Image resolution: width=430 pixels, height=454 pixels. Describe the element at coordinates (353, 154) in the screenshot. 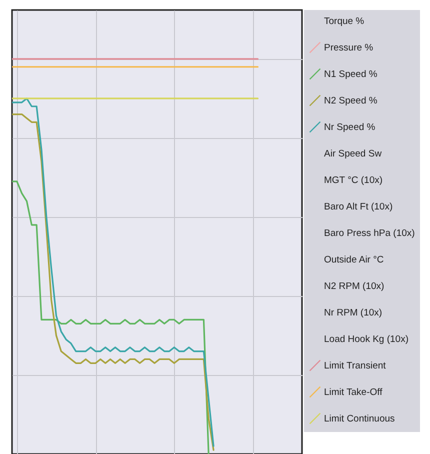

I see `text: Air Speed Sw` at that location.